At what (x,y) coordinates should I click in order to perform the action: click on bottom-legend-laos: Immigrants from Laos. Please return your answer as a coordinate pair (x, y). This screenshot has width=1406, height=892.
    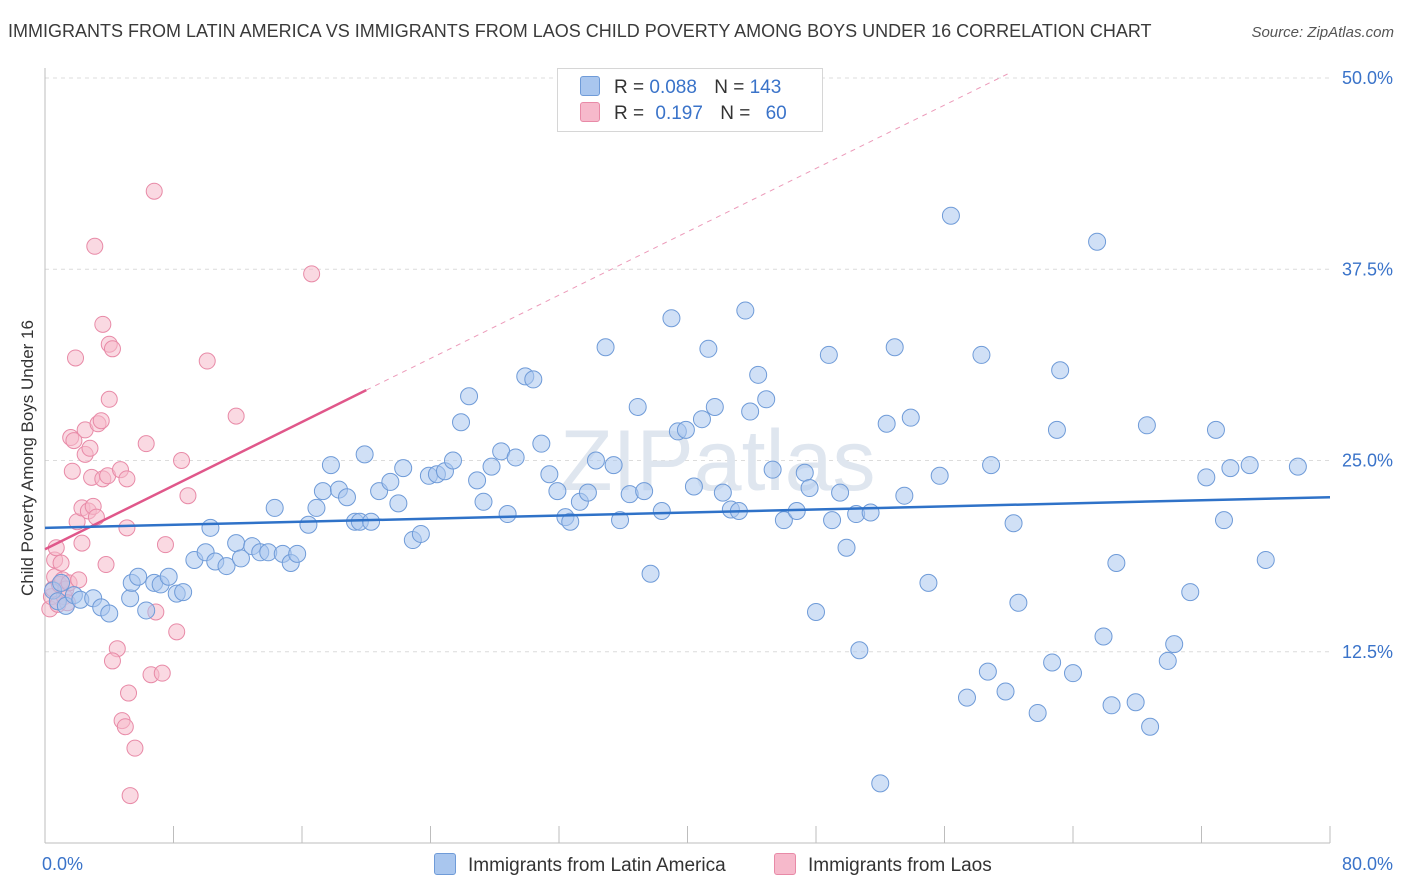
    Looking at the image, I should click on (883, 865).